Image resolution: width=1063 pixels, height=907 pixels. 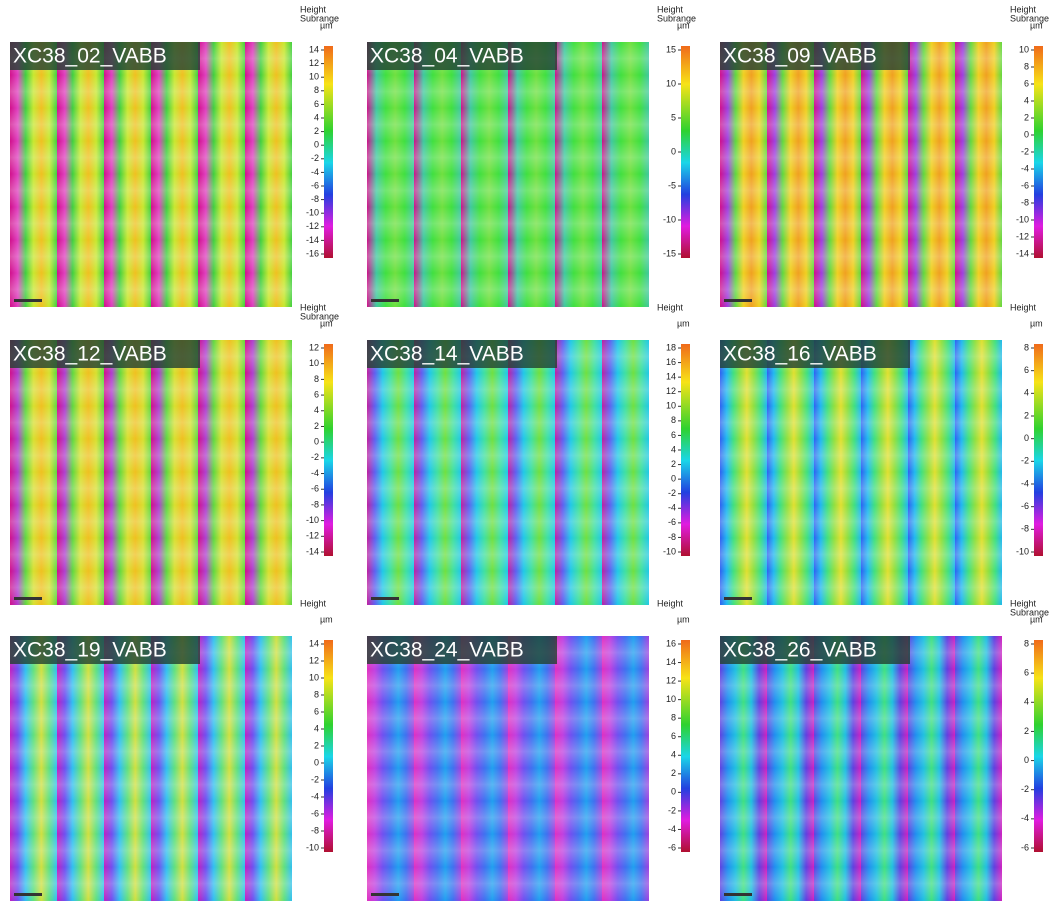 What do you see at coordinates (90, 650) in the screenshot?
I see `panel-label: XC38_19_VABB` at bounding box center [90, 650].